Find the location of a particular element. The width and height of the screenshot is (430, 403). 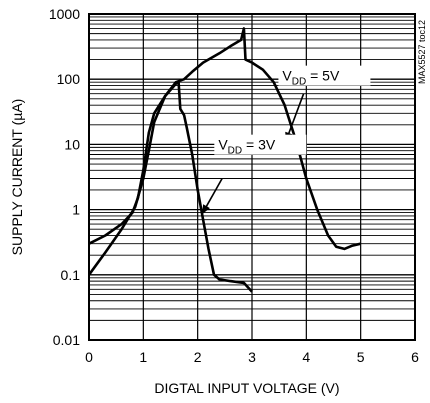

y-tick-label: 10 is located at coordinates (72, 144).